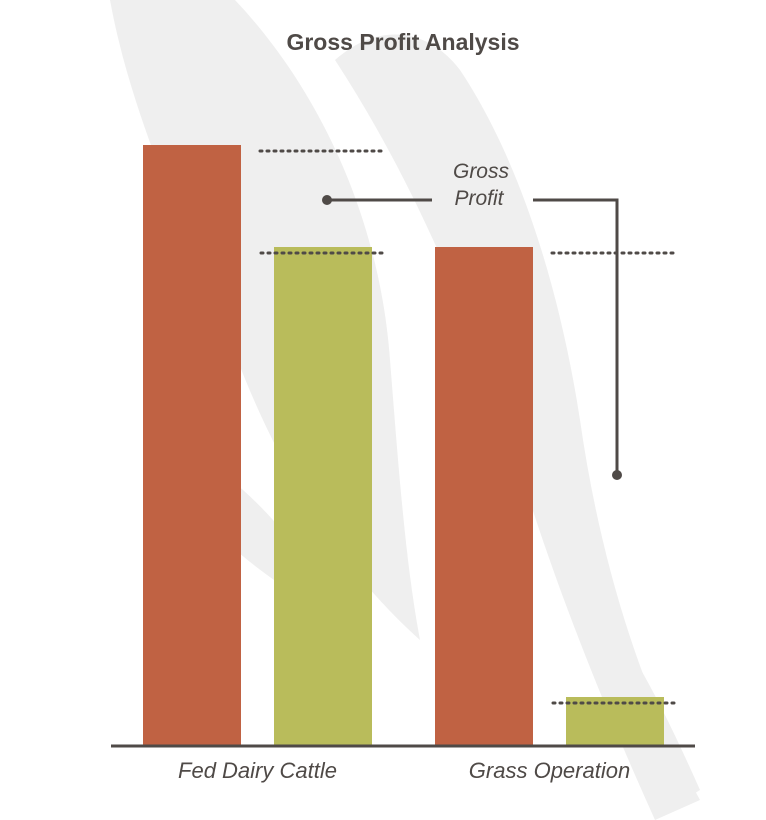  Describe the element at coordinates (576, 336) in the screenshot. I see `annotation-line-right` at that location.